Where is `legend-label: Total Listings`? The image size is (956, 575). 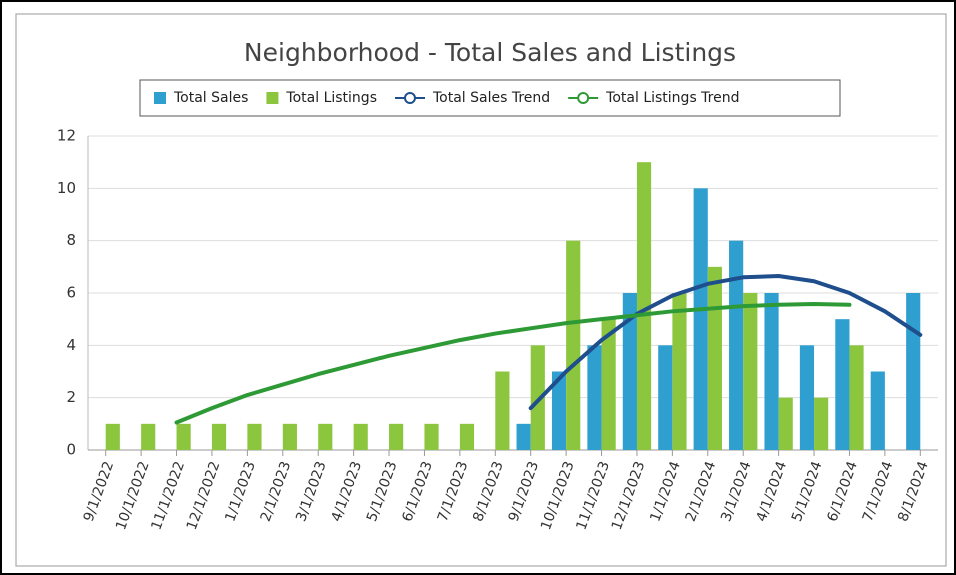
legend-label: Total Listings is located at coordinates (331, 98).